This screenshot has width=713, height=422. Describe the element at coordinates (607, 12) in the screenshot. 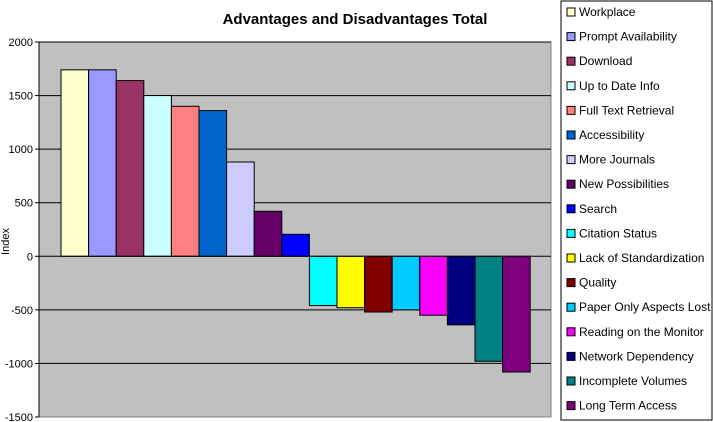

I see `legend-label: Workplace` at that location.